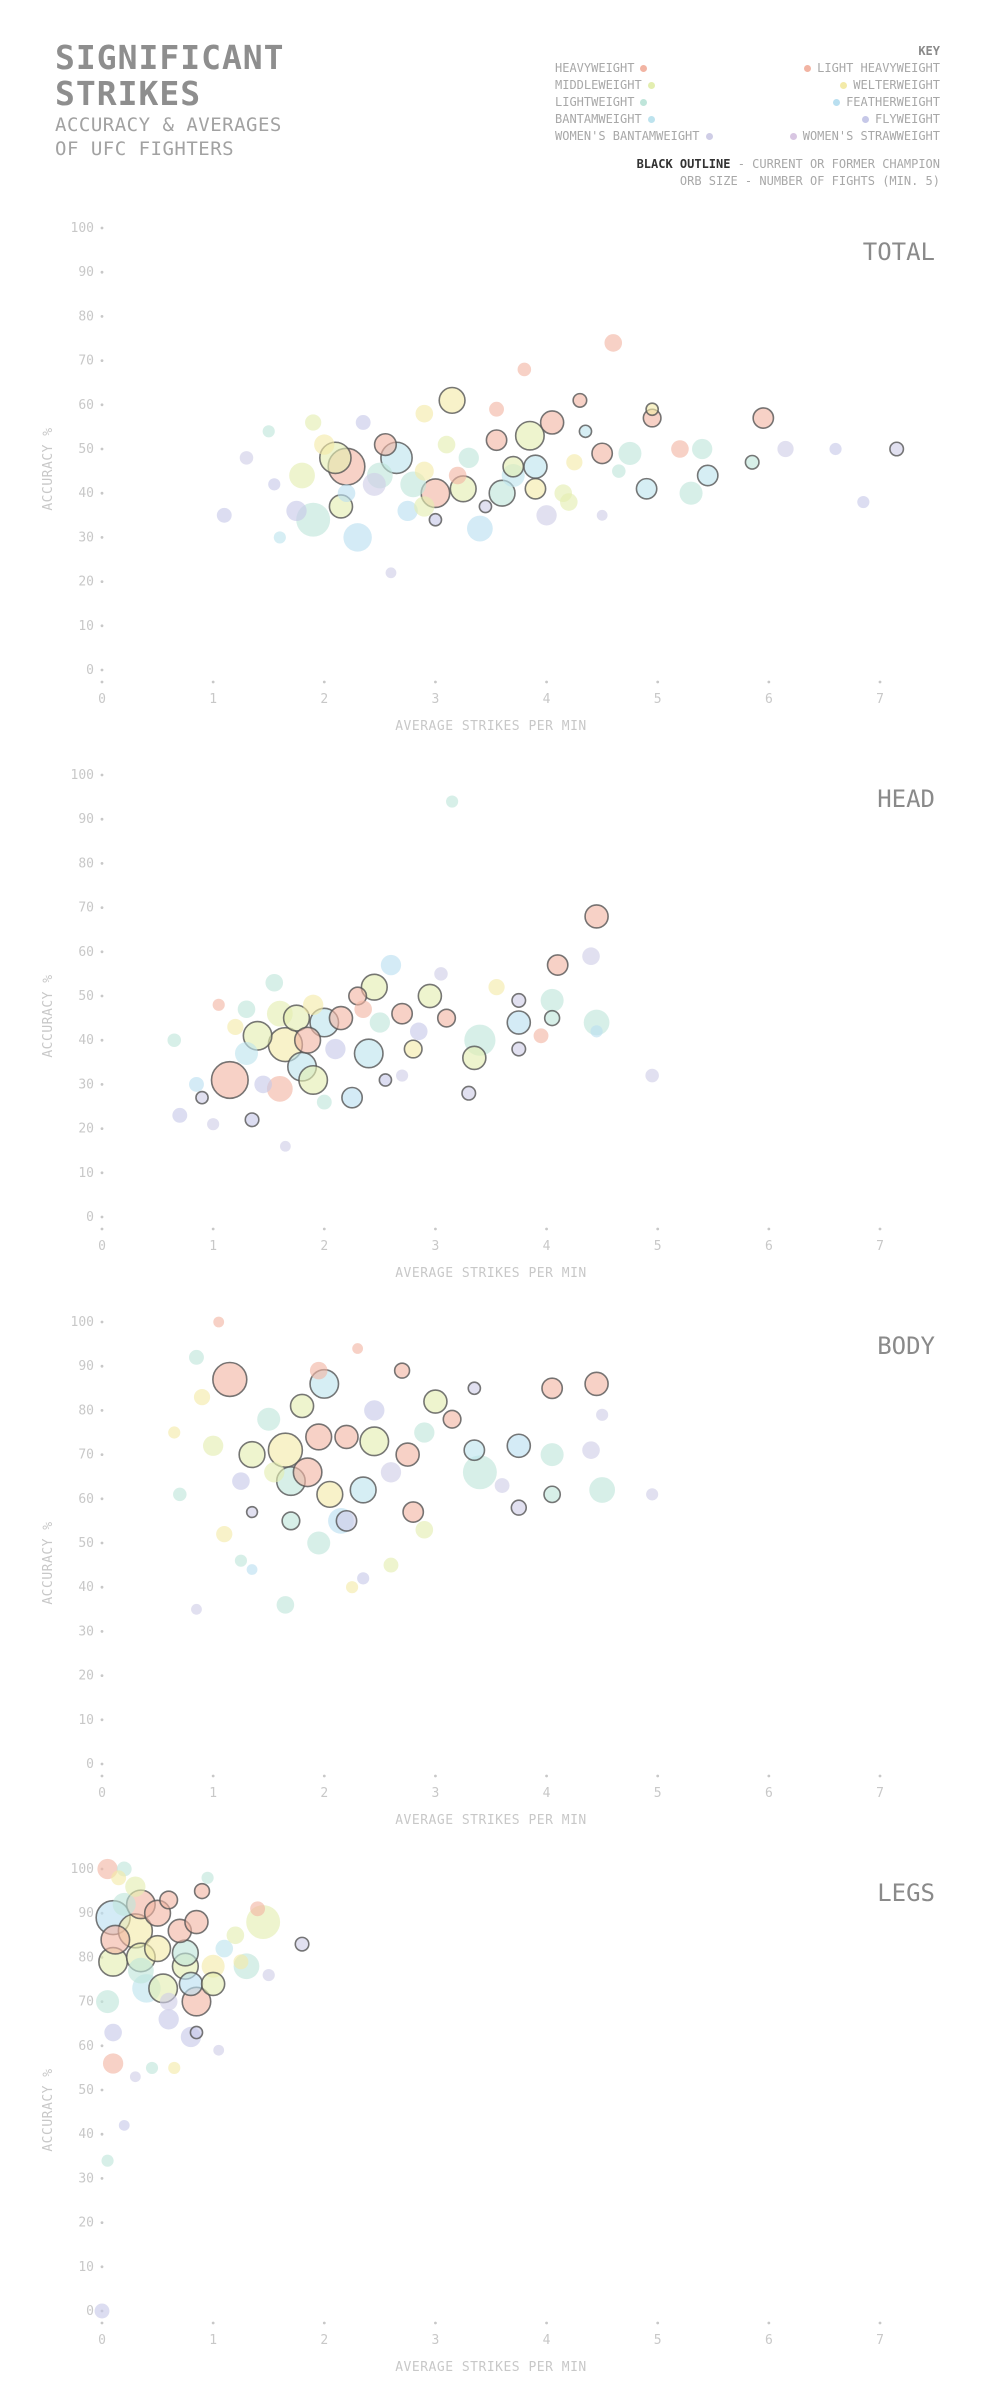  What do you see at coordinates (907, 119) in the screenshot?
I see `legend-label: FLYWEIGHT` at bounding box center [907, 119].